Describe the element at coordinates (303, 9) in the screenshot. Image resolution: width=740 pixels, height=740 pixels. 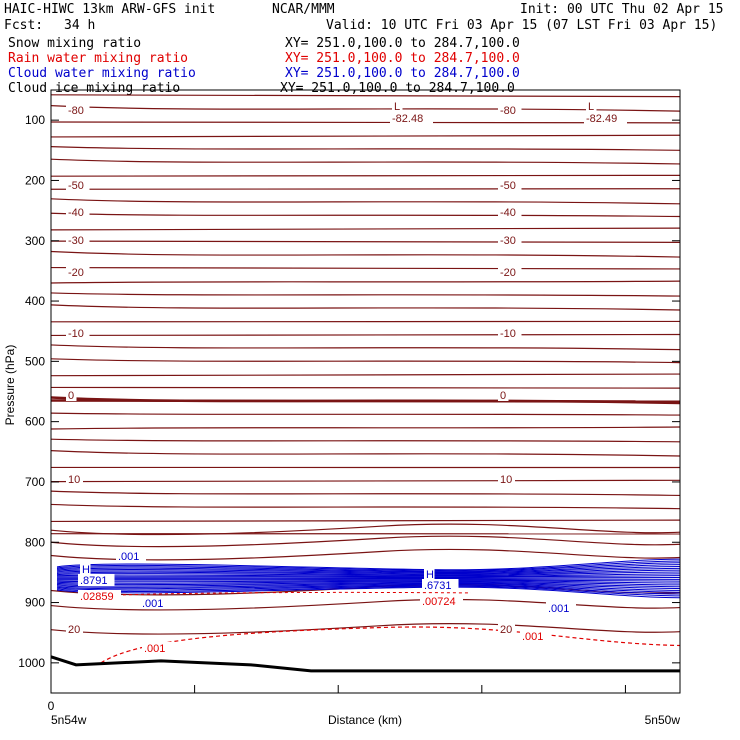
I see `org-label: NCAR/MMM` at that location.